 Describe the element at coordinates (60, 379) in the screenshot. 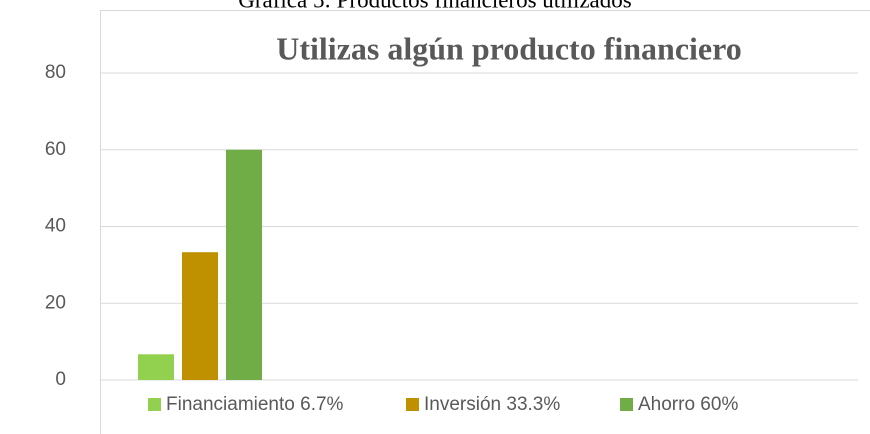

I see `y-tick-label: 0` at that location.